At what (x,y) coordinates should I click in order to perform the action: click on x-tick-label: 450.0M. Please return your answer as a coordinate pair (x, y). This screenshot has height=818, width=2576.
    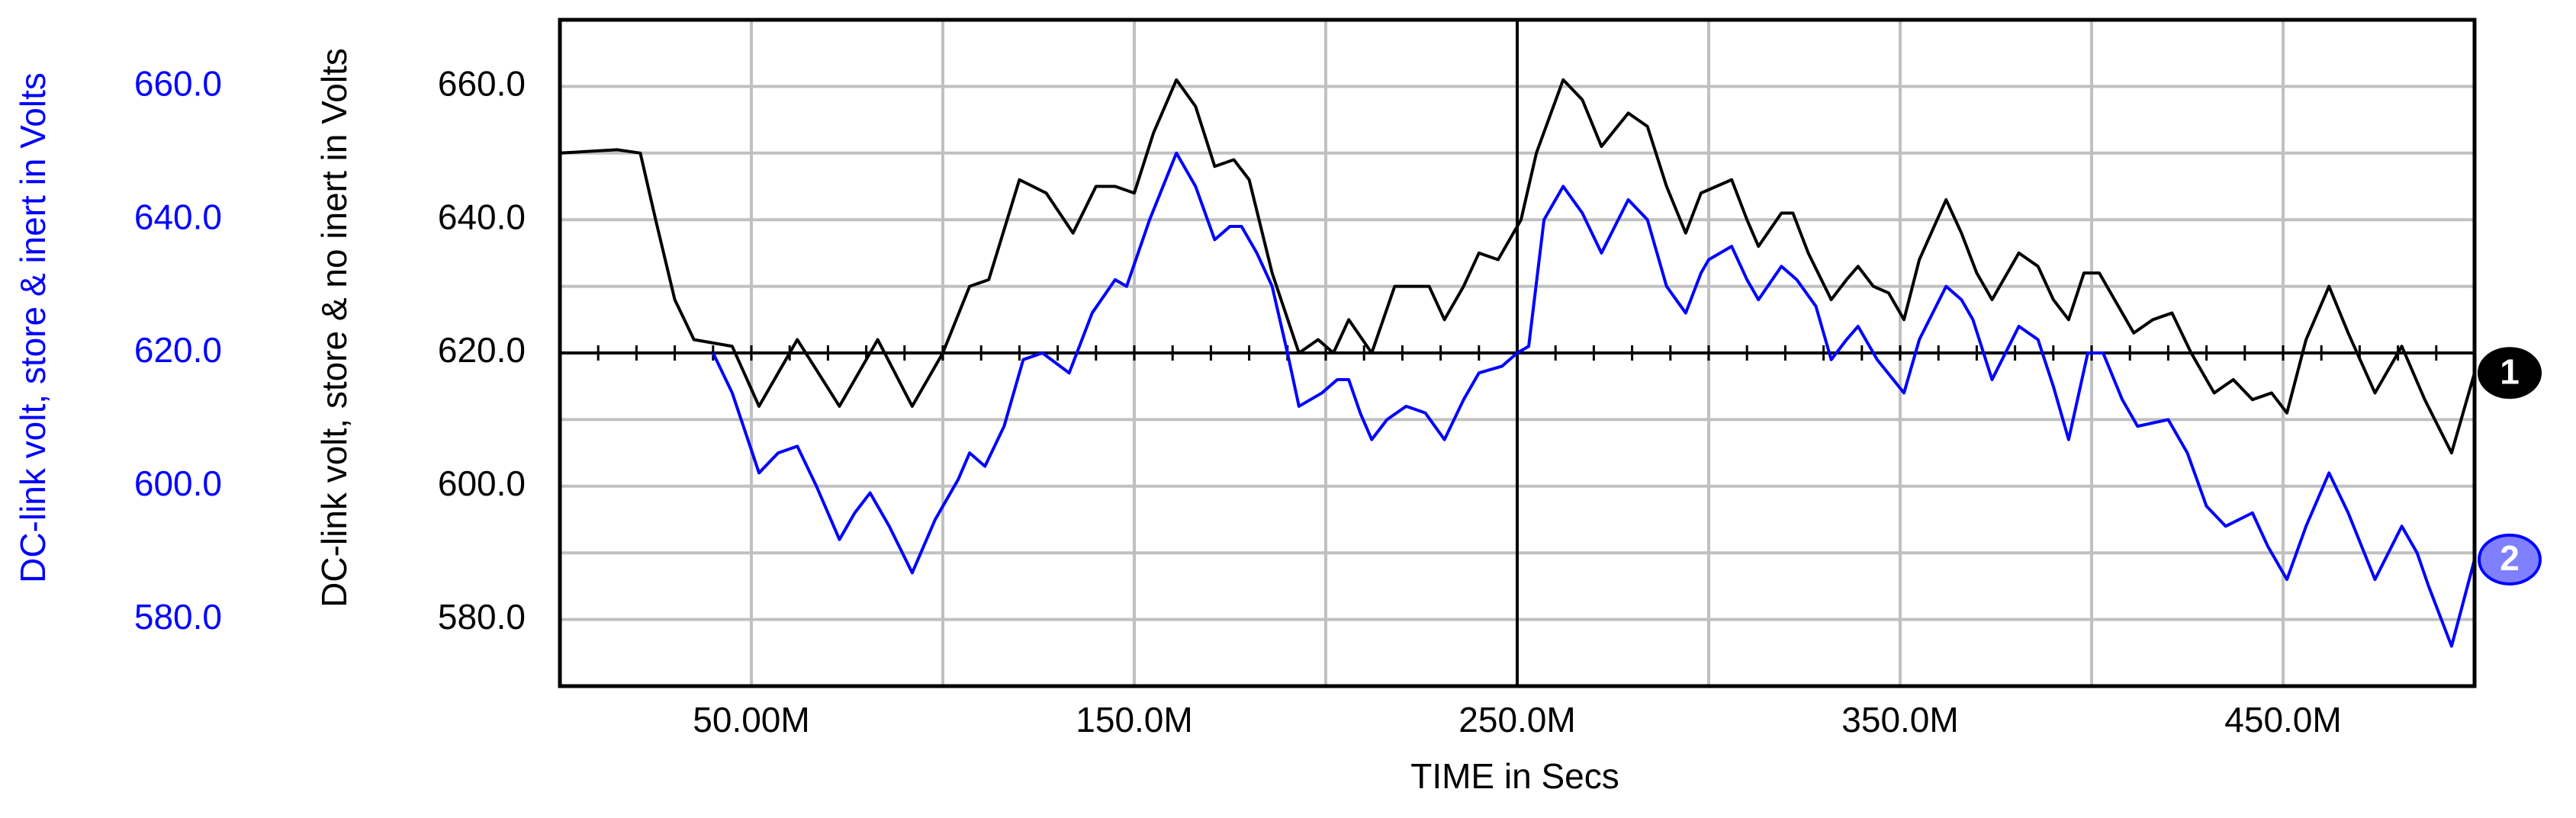
    Looking at the image, I should click on (2282, 719).